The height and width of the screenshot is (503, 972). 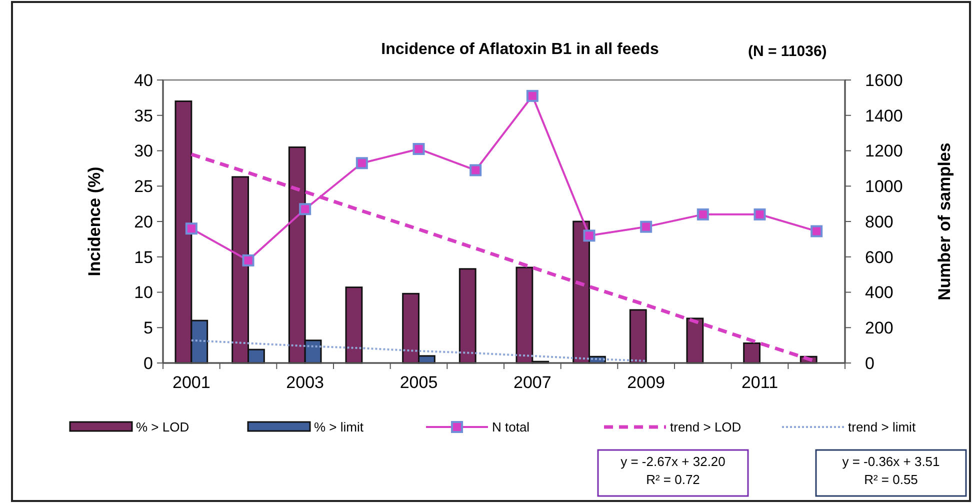 I want to click on y-tick-label: 25, so click(x=143, y=186).